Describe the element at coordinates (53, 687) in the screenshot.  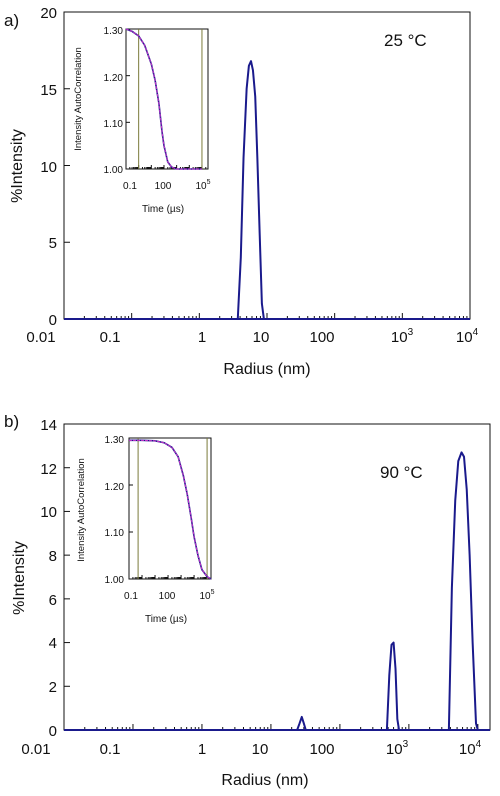
I see `panel-b-ytick-label: 2` at that location.